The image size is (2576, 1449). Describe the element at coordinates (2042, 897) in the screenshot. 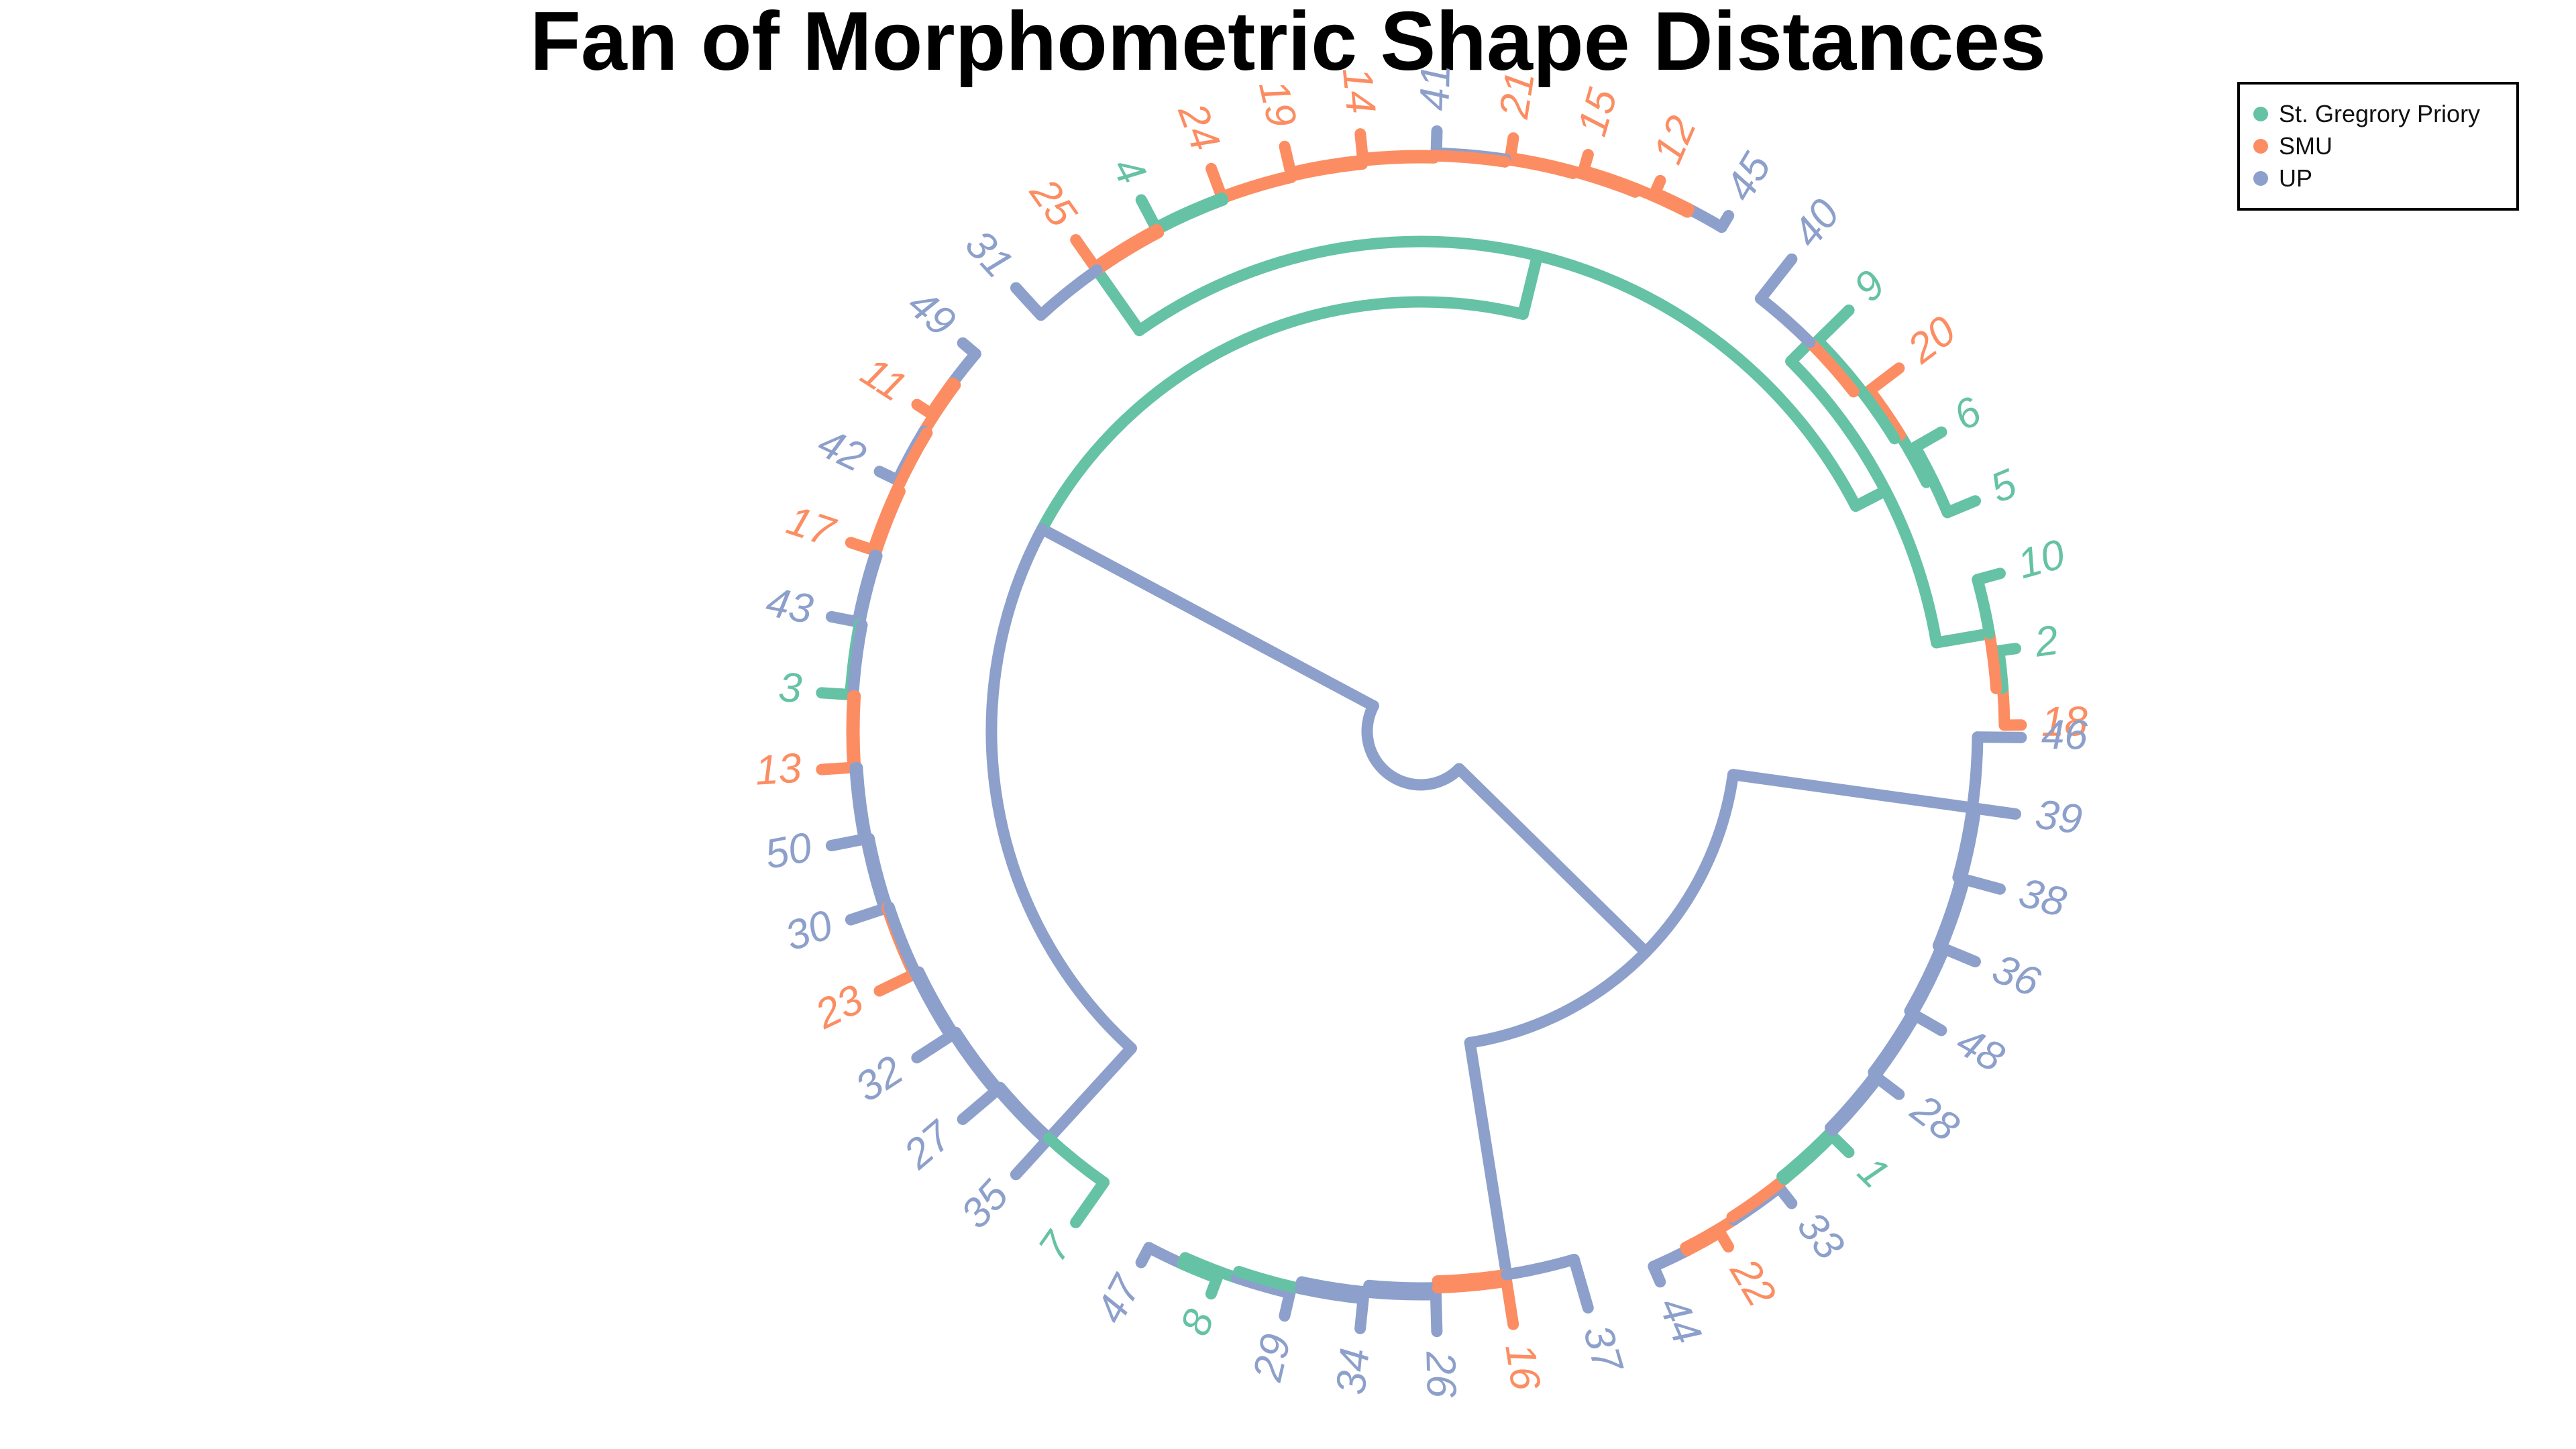

I see `tip-label: 38` at that location.